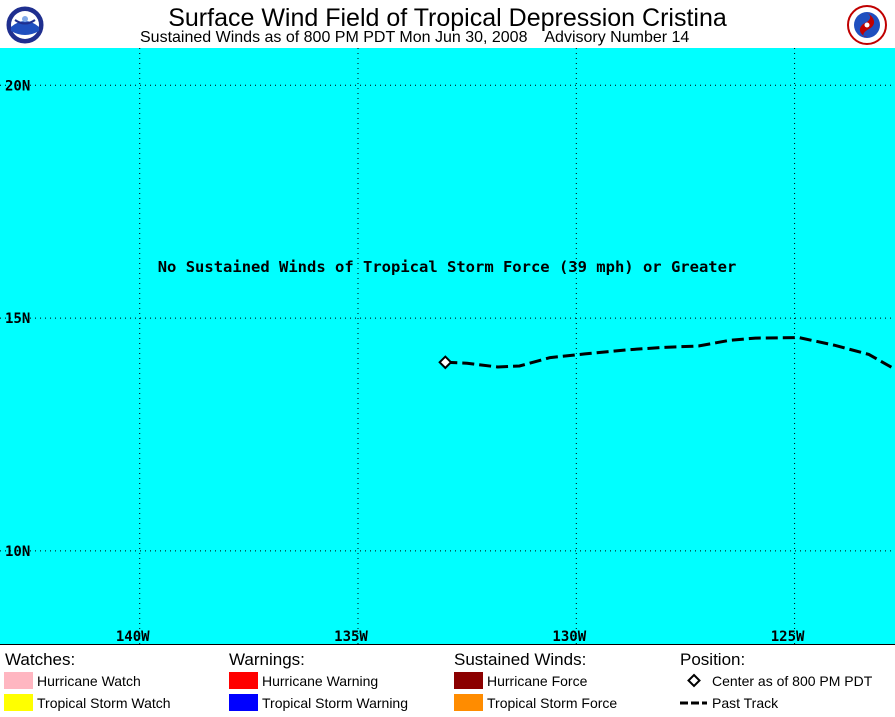 The width and height of the screenshot is (895, 717). What do you see at coordinates (468, 680) in the screenshot?
I see `hurricane-force-swatch` at bounding box center [468, 680].